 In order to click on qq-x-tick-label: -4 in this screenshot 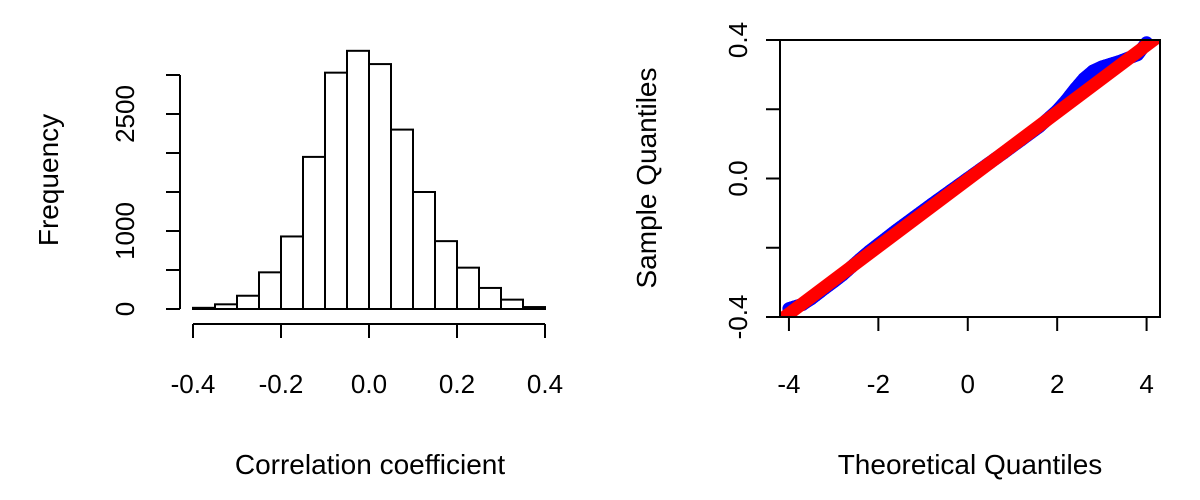, I will do `click(788, 384)`.